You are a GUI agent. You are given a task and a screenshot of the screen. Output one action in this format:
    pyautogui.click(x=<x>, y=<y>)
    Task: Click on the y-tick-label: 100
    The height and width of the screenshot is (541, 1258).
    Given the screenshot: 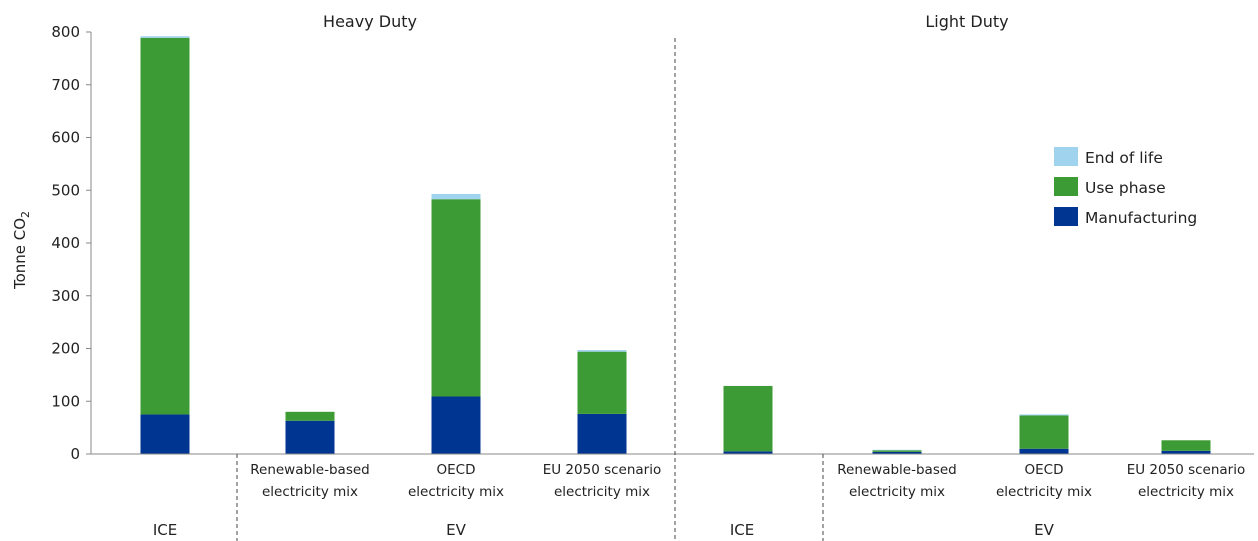 What is the action you would take?
    pyautogui.click(x=65, y=401)
    